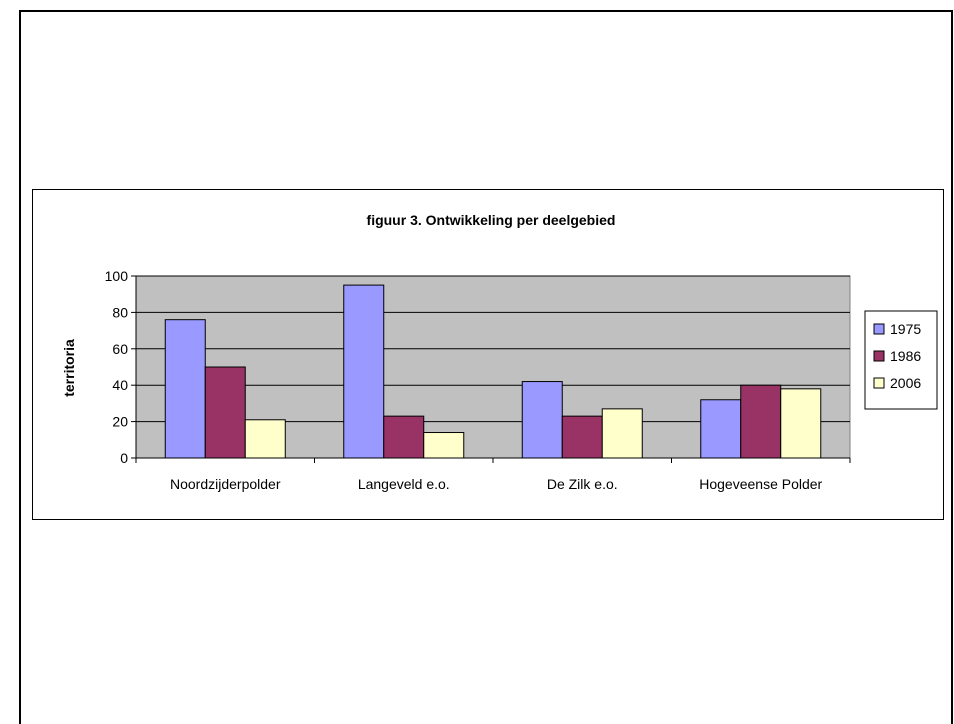 This screenshot has width=954, height=724. What do you see at coordinates (120, 312) in the screenshot?
I see `y-tick-label: 80` at bounding box center [120, 312].